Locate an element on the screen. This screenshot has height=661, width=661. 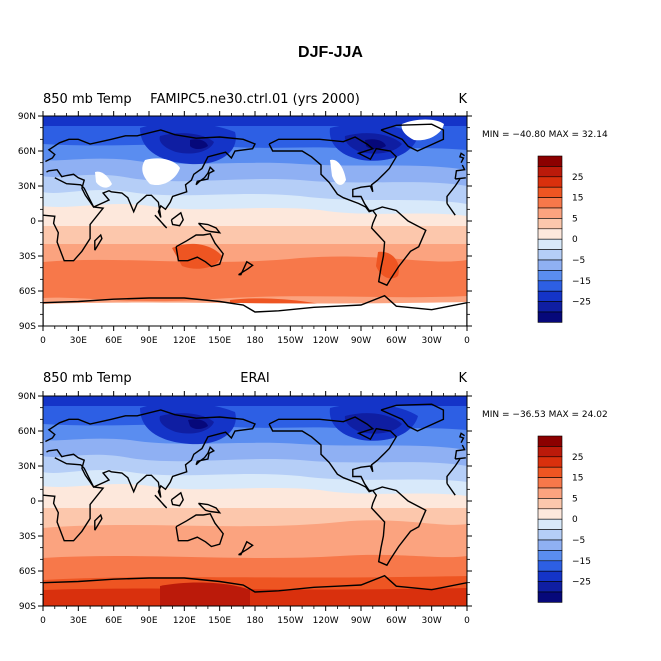
panel-units-label: K is located at coordinates (462, 378).